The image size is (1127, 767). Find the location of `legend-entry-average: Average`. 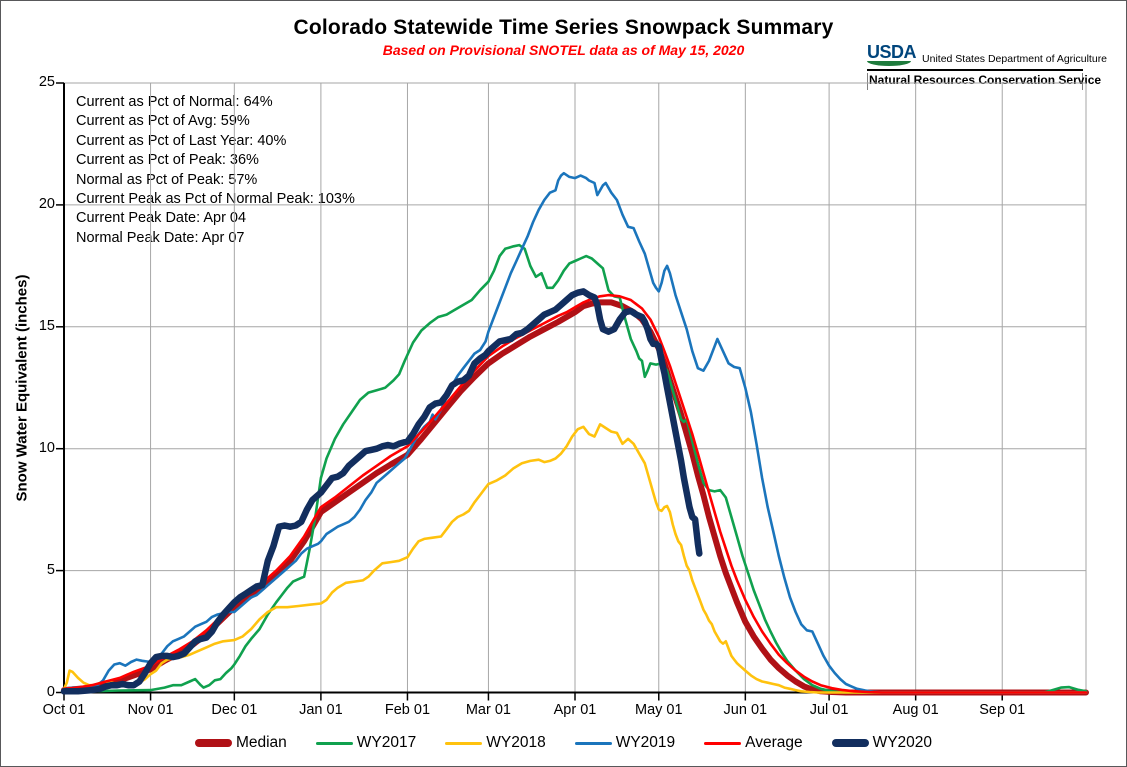

legend-entry-average: Average is located at coordinates (753, 743).